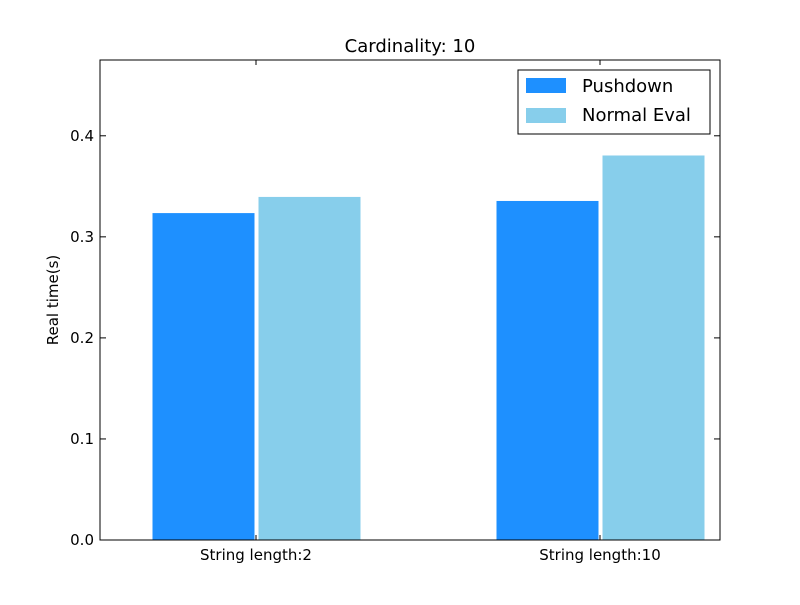  Describe the element at coordinates (614, 102) in the screenshot. I see `legend: Pushdown Normal Eval` at that location.